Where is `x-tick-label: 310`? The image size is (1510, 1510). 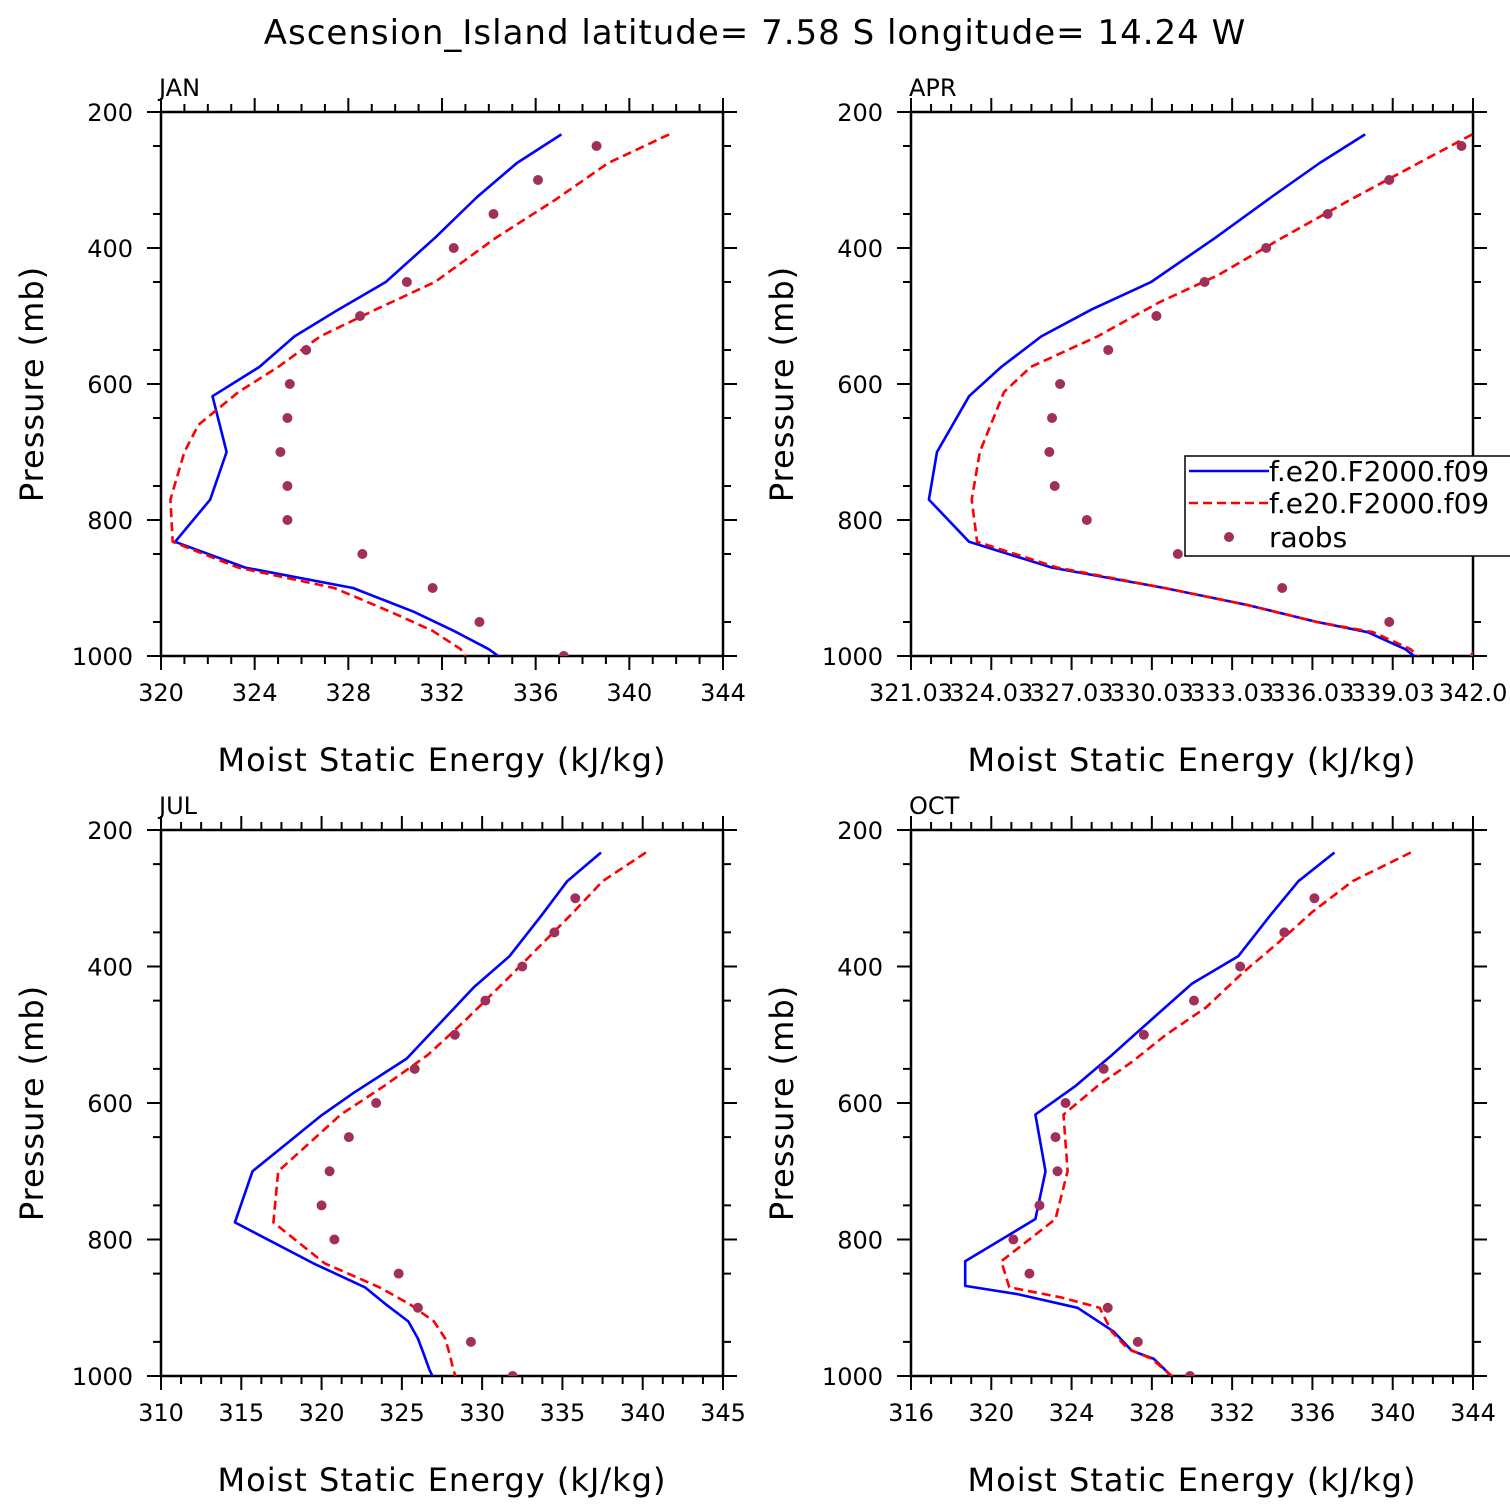 x-tick-label: 310 is located at coordinates (161, 1413).